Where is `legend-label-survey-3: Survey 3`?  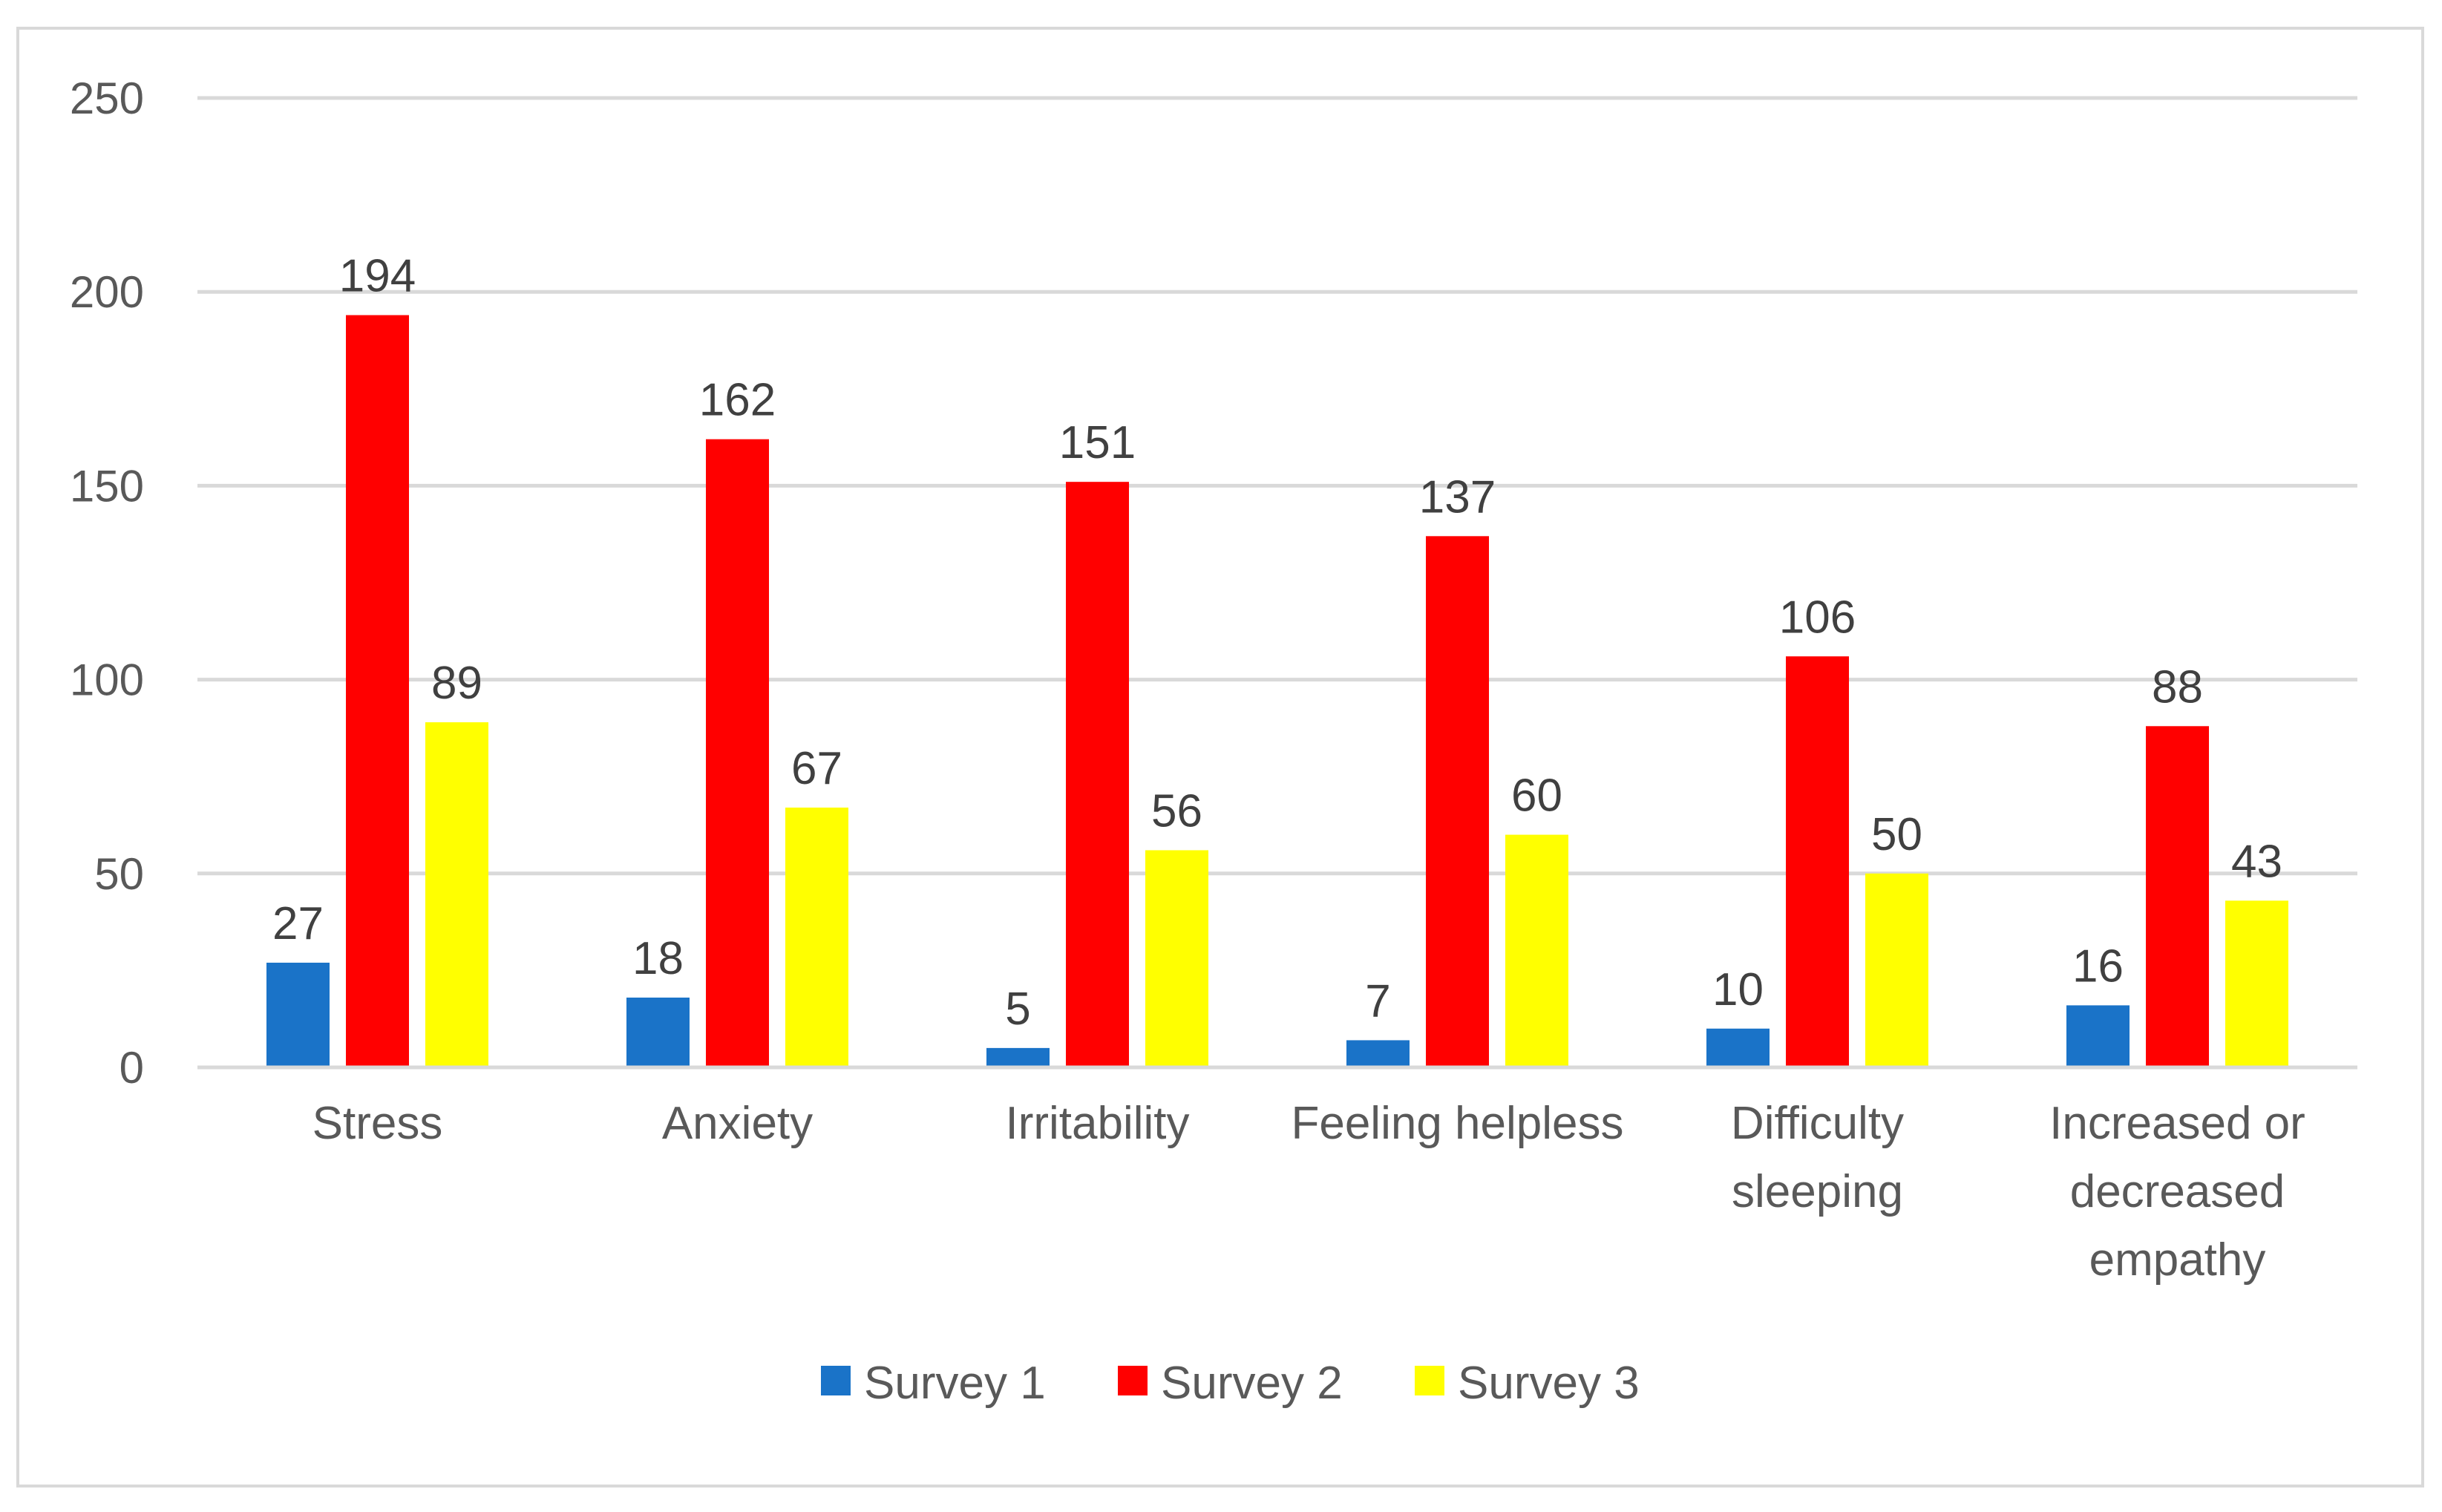
legend-label-survey-3: Survey 3 is located at coordinates (1549, 1384).